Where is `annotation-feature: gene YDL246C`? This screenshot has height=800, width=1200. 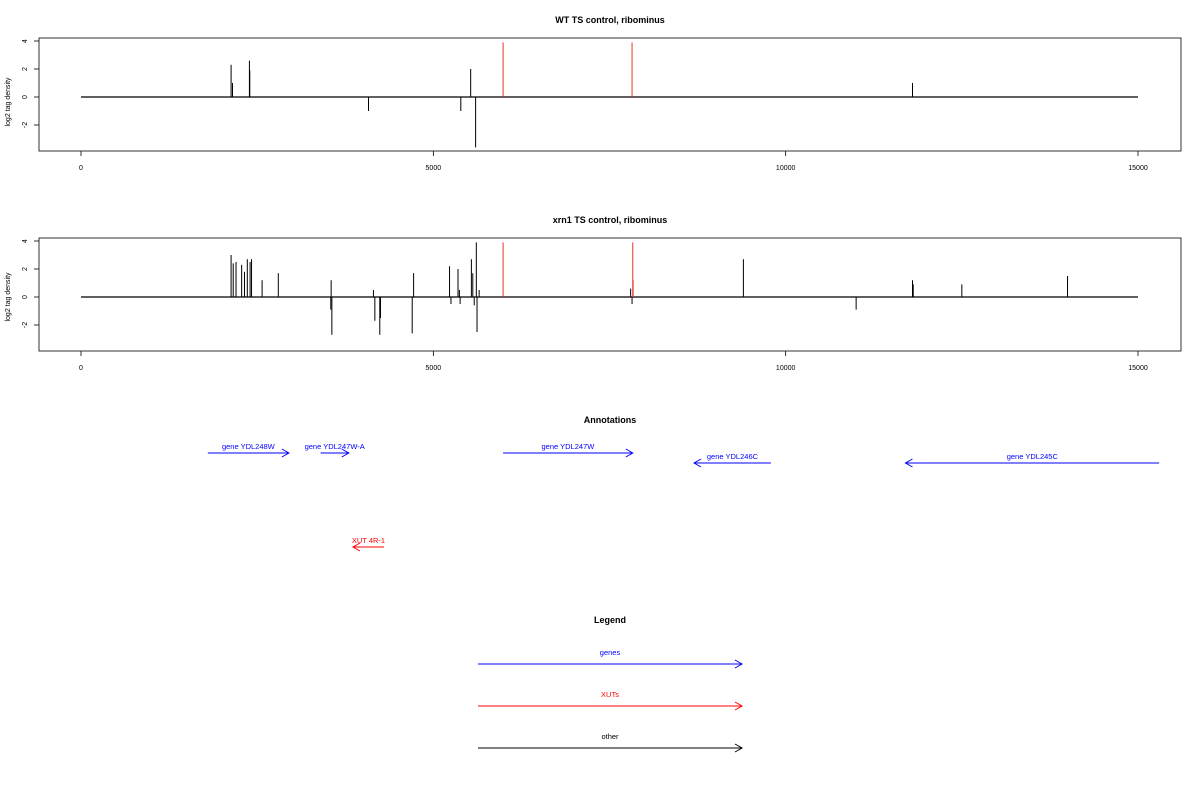 annotation-feature: gene YDL246C is located at coordinates (732, 460).